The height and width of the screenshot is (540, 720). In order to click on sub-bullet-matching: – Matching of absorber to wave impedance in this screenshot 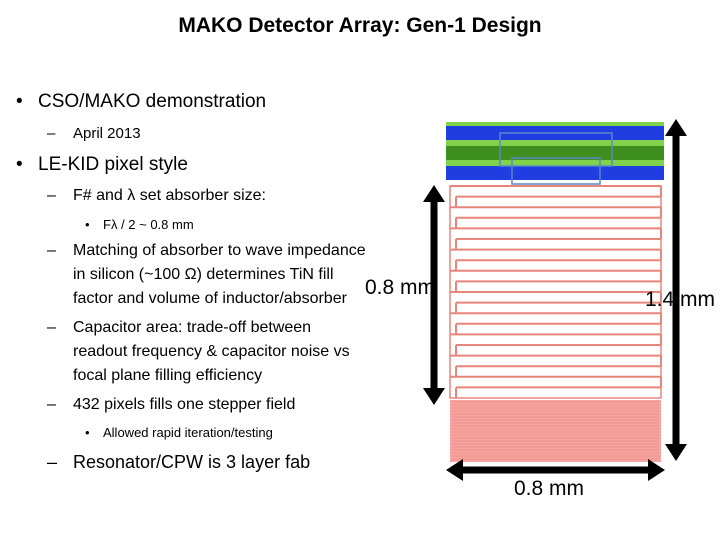, I will do `click(206, 250)`.